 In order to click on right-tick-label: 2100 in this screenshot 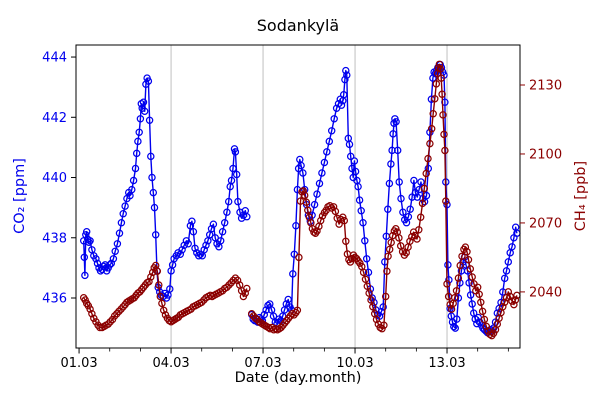, I will do `click(545, 154)`.